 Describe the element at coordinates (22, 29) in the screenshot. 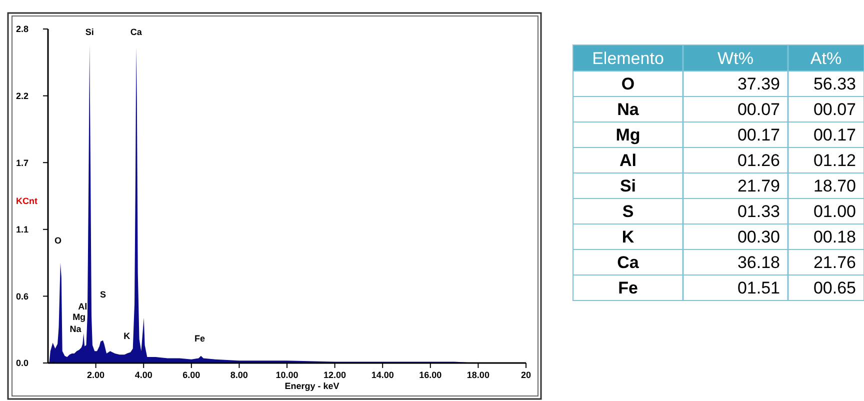

I see `y-tick-label: 2.8` at that location.